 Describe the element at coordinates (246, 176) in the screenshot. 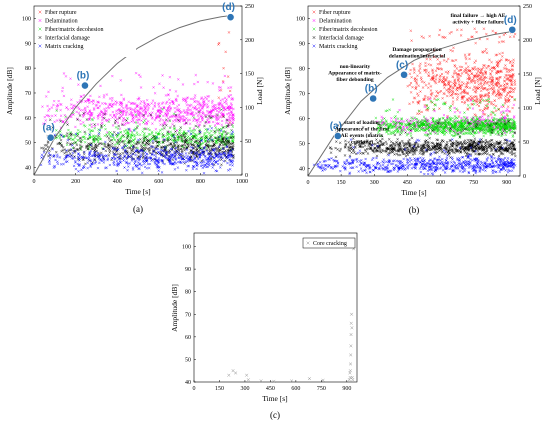

I see `y2-tick-label: 0` at that location.